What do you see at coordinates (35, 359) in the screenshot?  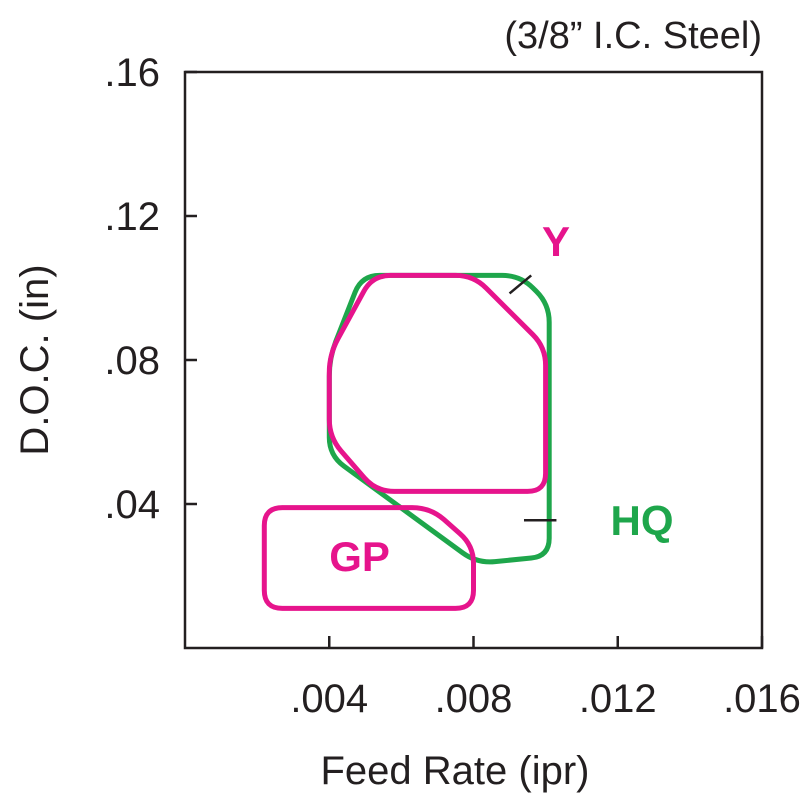 I see `y-axis-title: D.O.C. (in)` at bounding box center [35, 359].